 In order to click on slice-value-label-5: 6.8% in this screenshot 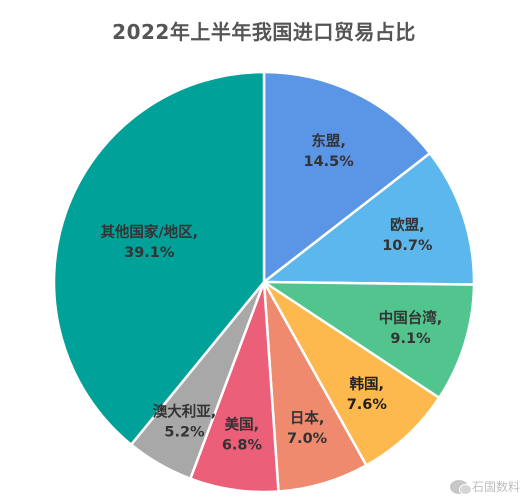, I will do `click(242, 446)`.